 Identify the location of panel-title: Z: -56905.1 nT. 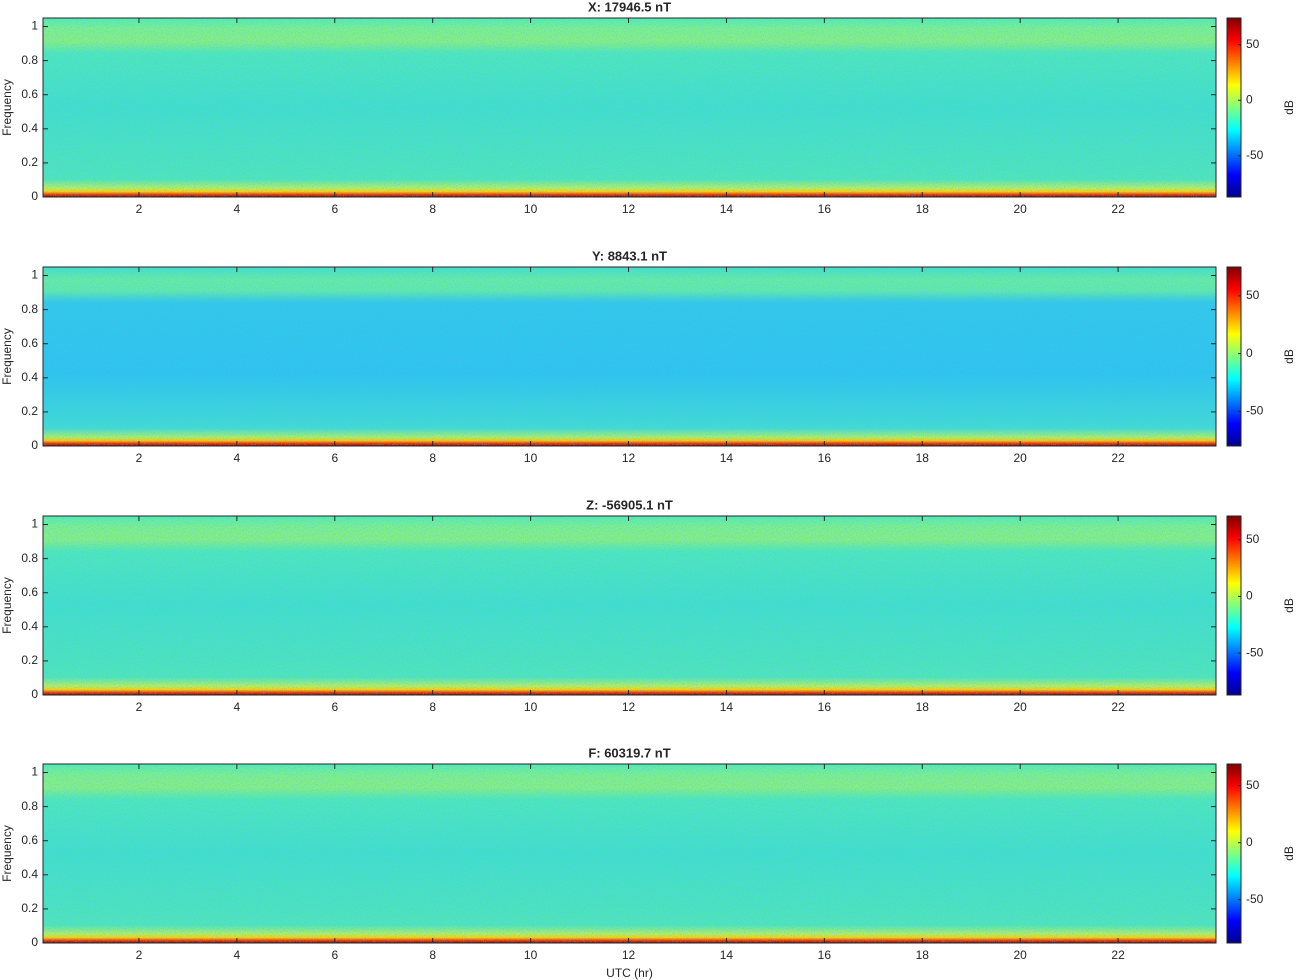
(629, 504).